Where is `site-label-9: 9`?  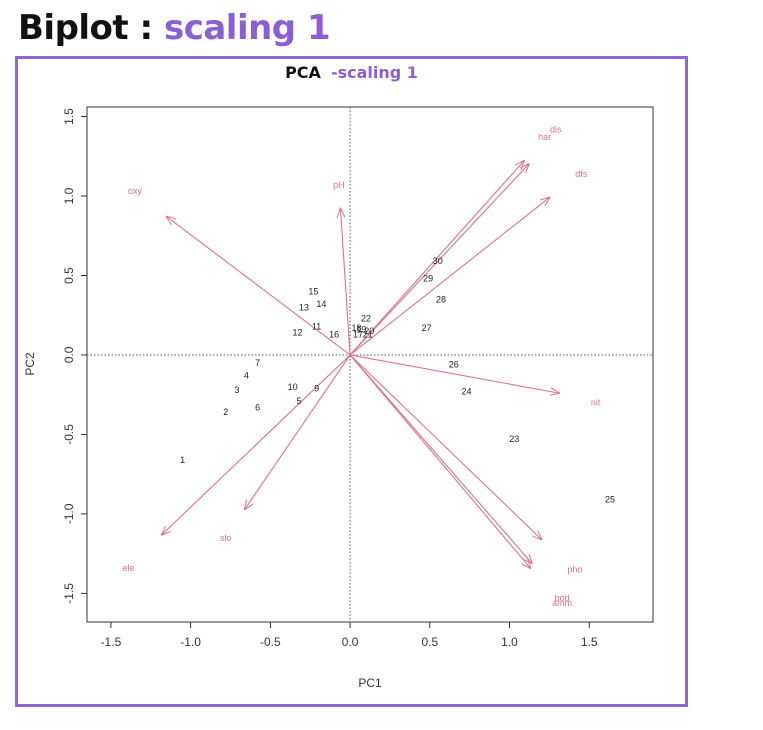
site-label-9: 9 is located at coordinates (316, 388).